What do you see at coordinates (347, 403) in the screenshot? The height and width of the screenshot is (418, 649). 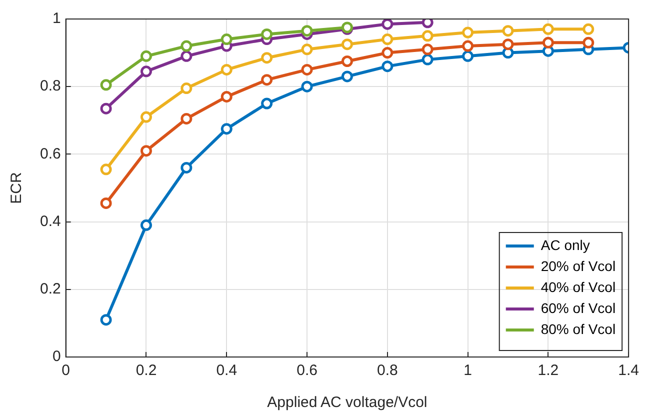 I see `x-axis-title: Applied AC voltage/Vcol` at bounding box center [347, 403].